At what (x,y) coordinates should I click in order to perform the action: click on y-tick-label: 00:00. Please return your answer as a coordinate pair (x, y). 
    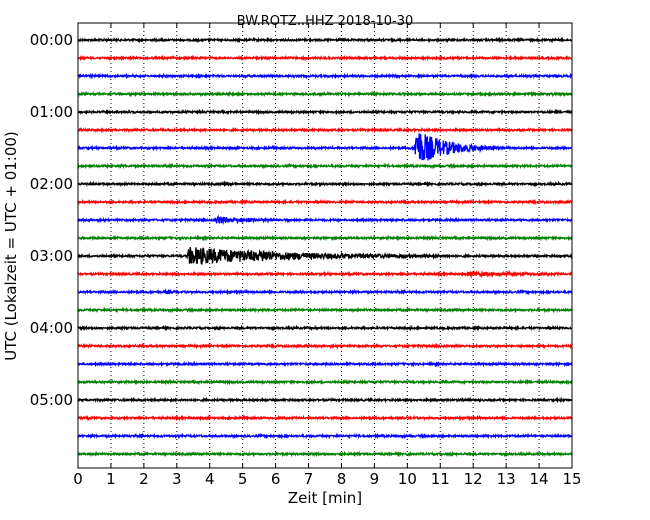
    Looking at the image, I should click on (51, 40).